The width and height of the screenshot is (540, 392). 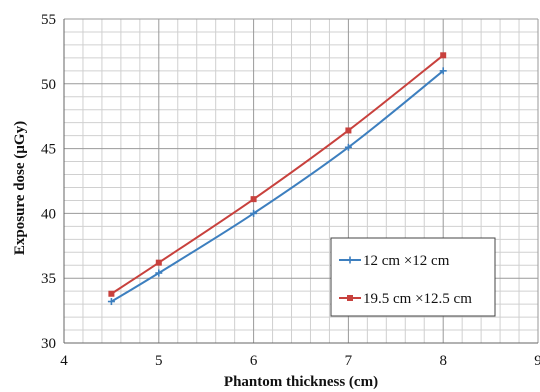 What do you see at coordinates (48, 150) in the screenshot?
I see `y-tick-label: 45` at bounding box center [48, 150].